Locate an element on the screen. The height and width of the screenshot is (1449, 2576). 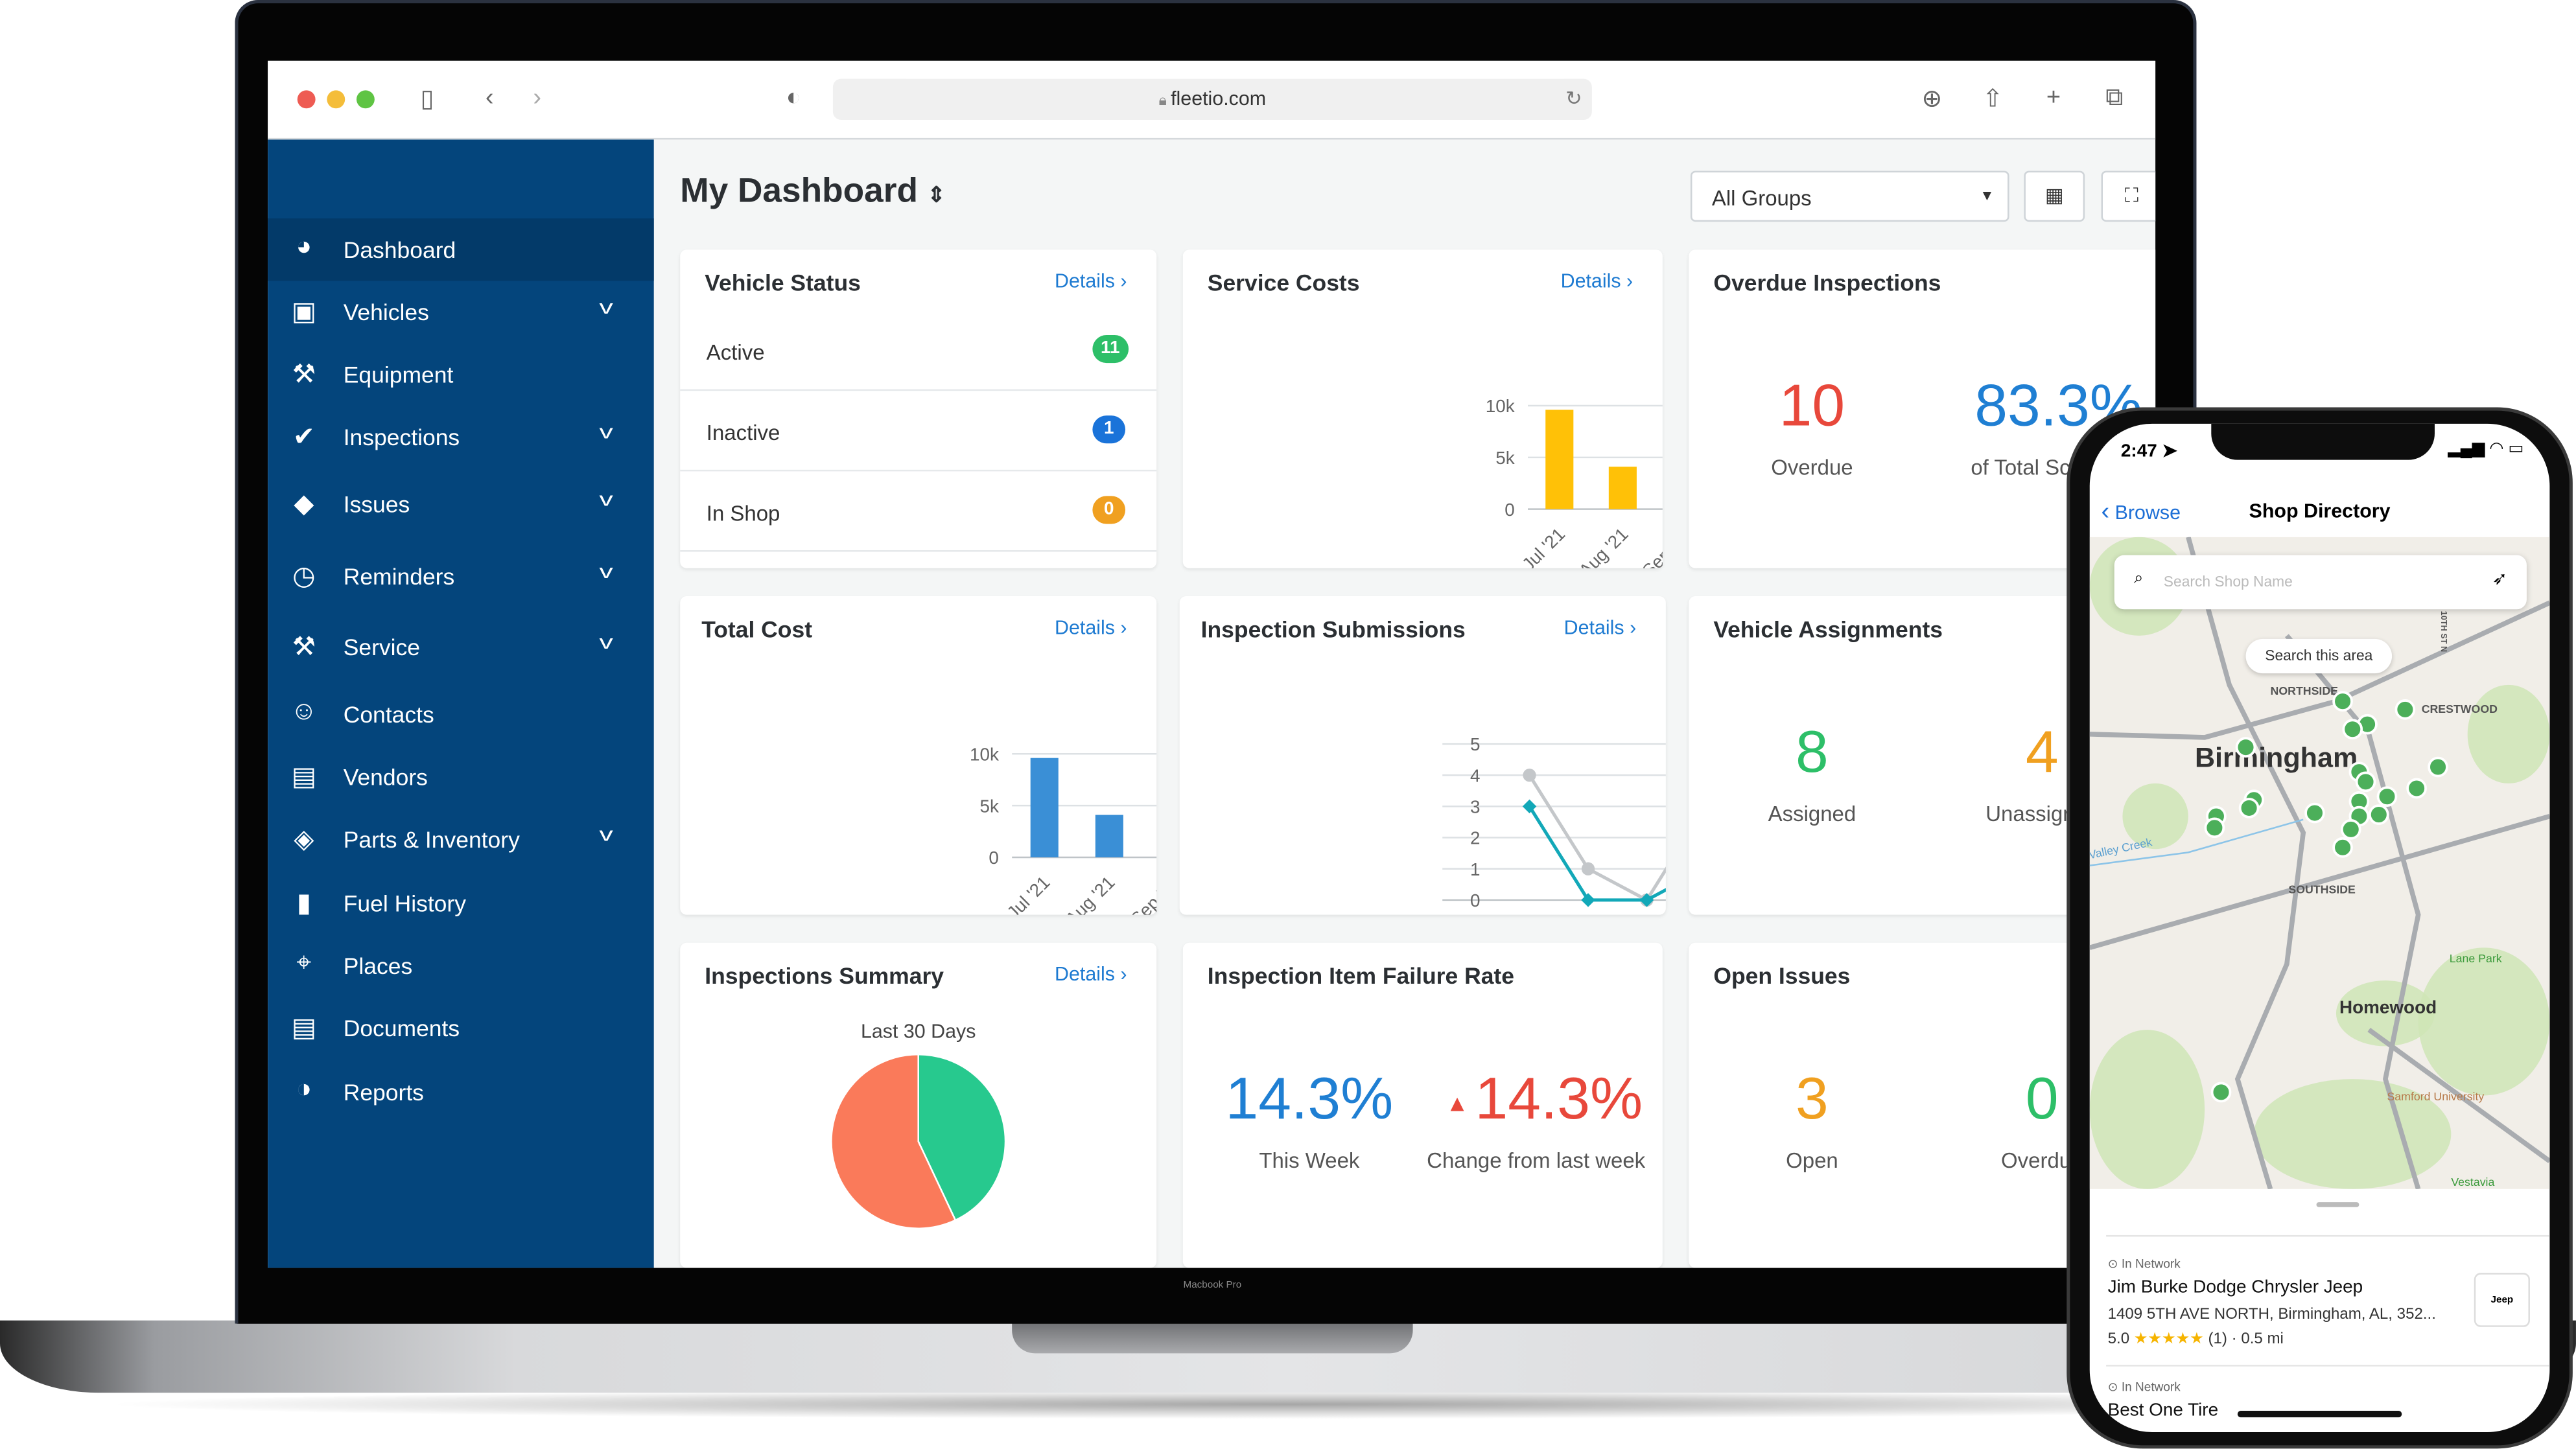
address-bar: 🔒︎ fleetio.com ↻ is located at coordinates (1212, 99).